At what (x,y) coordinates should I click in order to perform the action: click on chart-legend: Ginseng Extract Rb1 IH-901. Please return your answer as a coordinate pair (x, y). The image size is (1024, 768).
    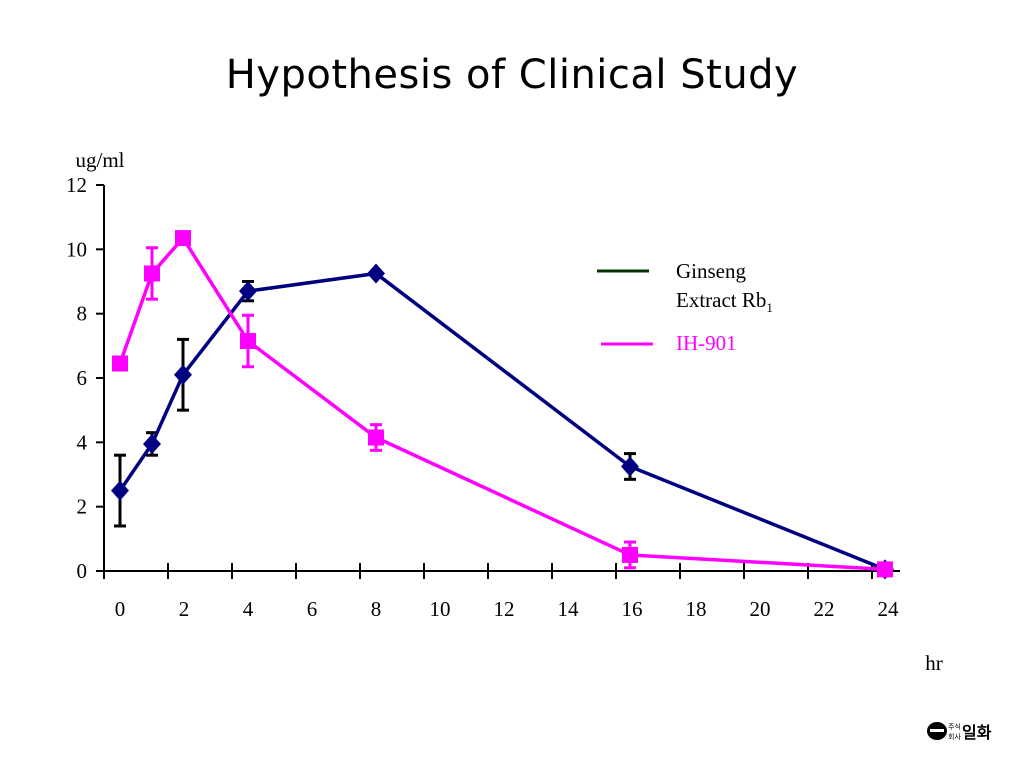
    Looking at the image, I should click on (685, 307).